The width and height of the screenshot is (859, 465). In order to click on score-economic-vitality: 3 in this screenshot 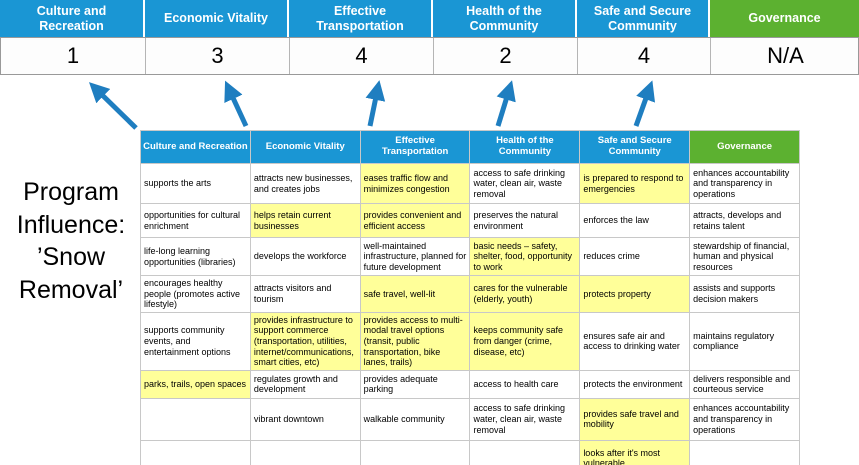, I will do `click(218, 56)`.